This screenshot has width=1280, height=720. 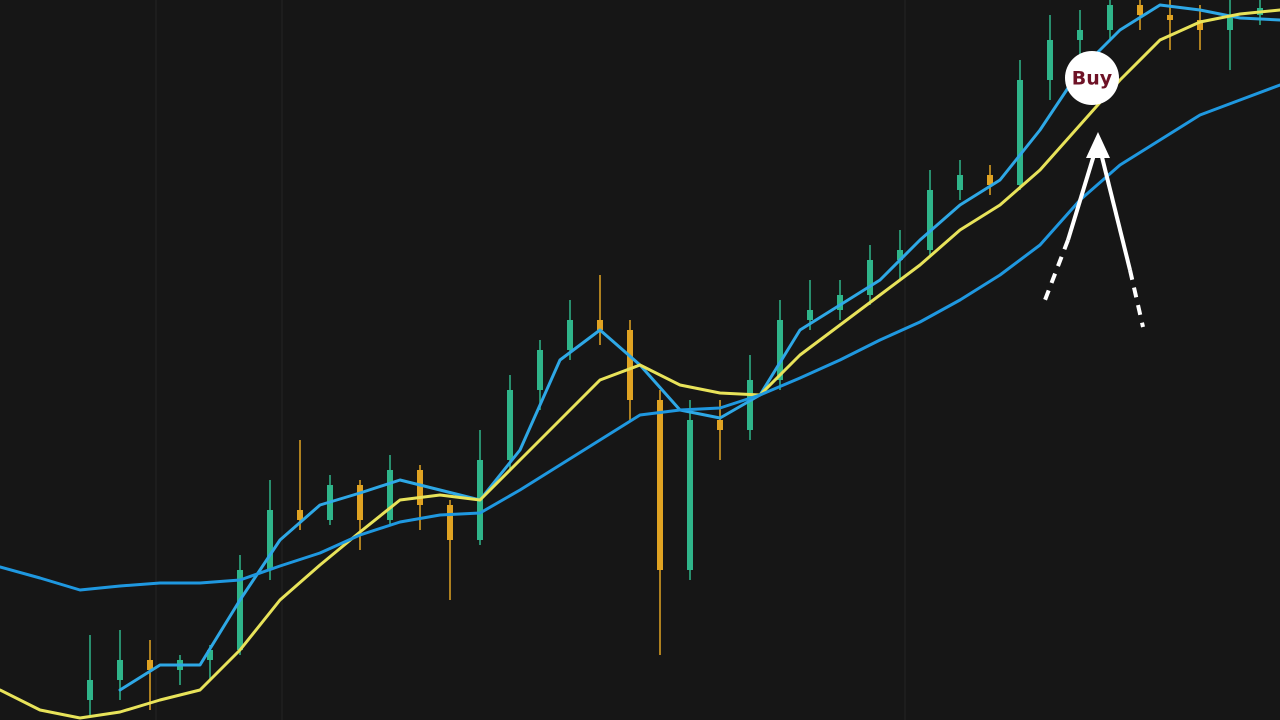 I want to click on buy-arrow, so click(x=1094, y=230).